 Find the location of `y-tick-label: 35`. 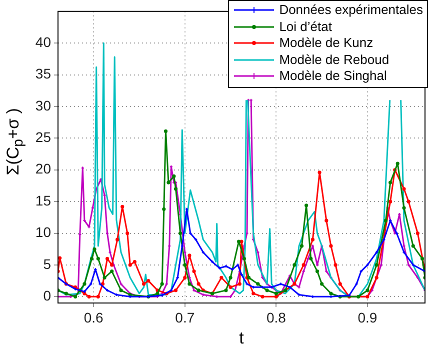

y-tick-label: 35 is located at coordinates (43, 74).